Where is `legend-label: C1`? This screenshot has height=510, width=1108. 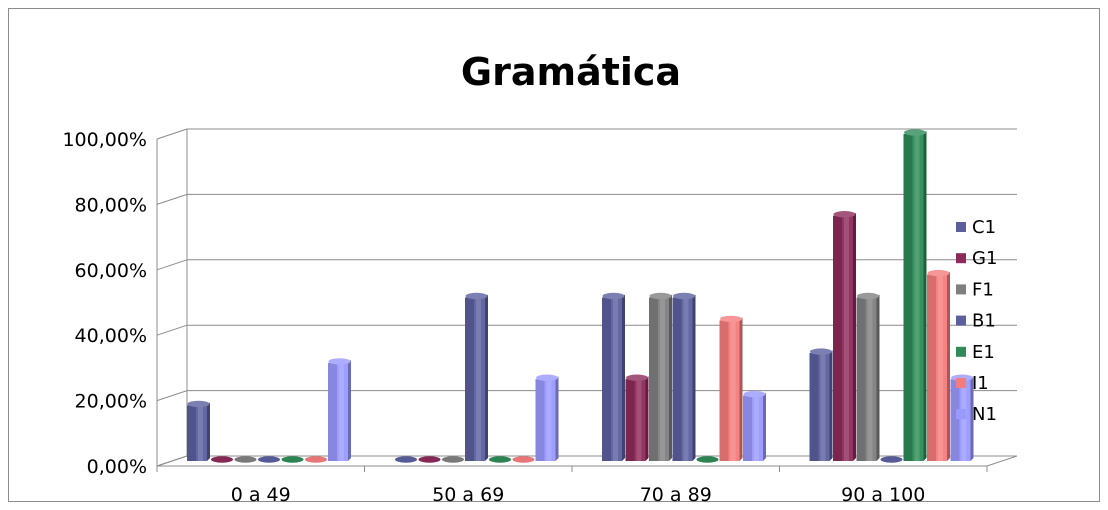
legend-label: C1 is located at coordinates (984, 227).